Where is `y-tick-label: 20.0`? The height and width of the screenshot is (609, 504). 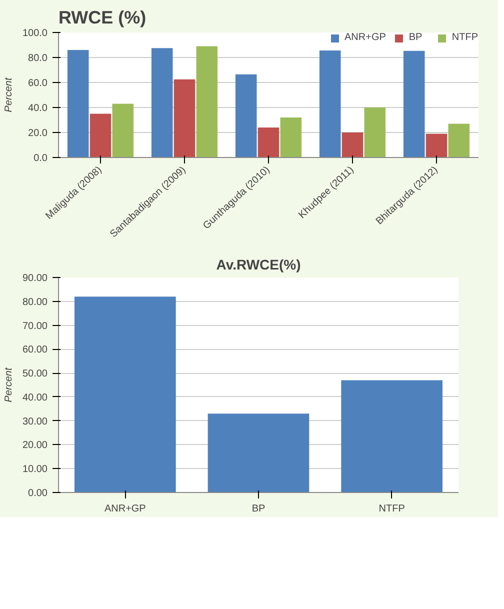 y-tick-label: 20.0 is located at coordinates (38, 133).